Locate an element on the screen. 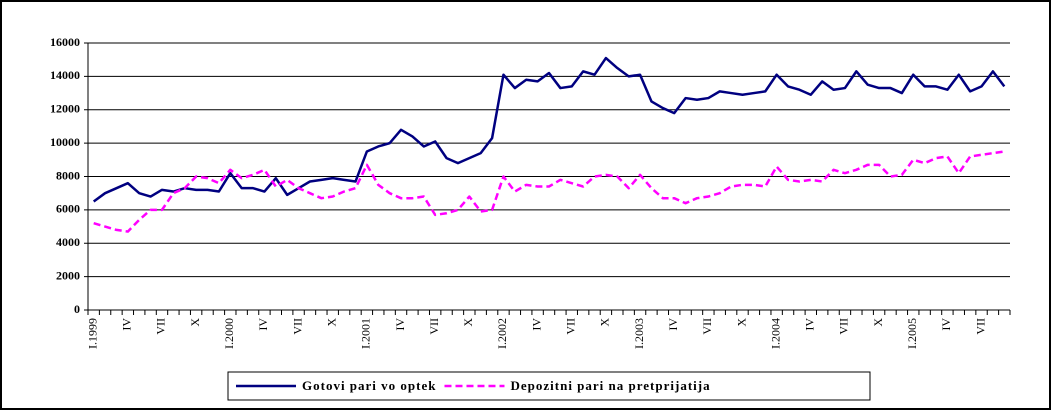 The image size is (1051, 410). x-tick-label: I.2001 is located at coordinates (366, 333).